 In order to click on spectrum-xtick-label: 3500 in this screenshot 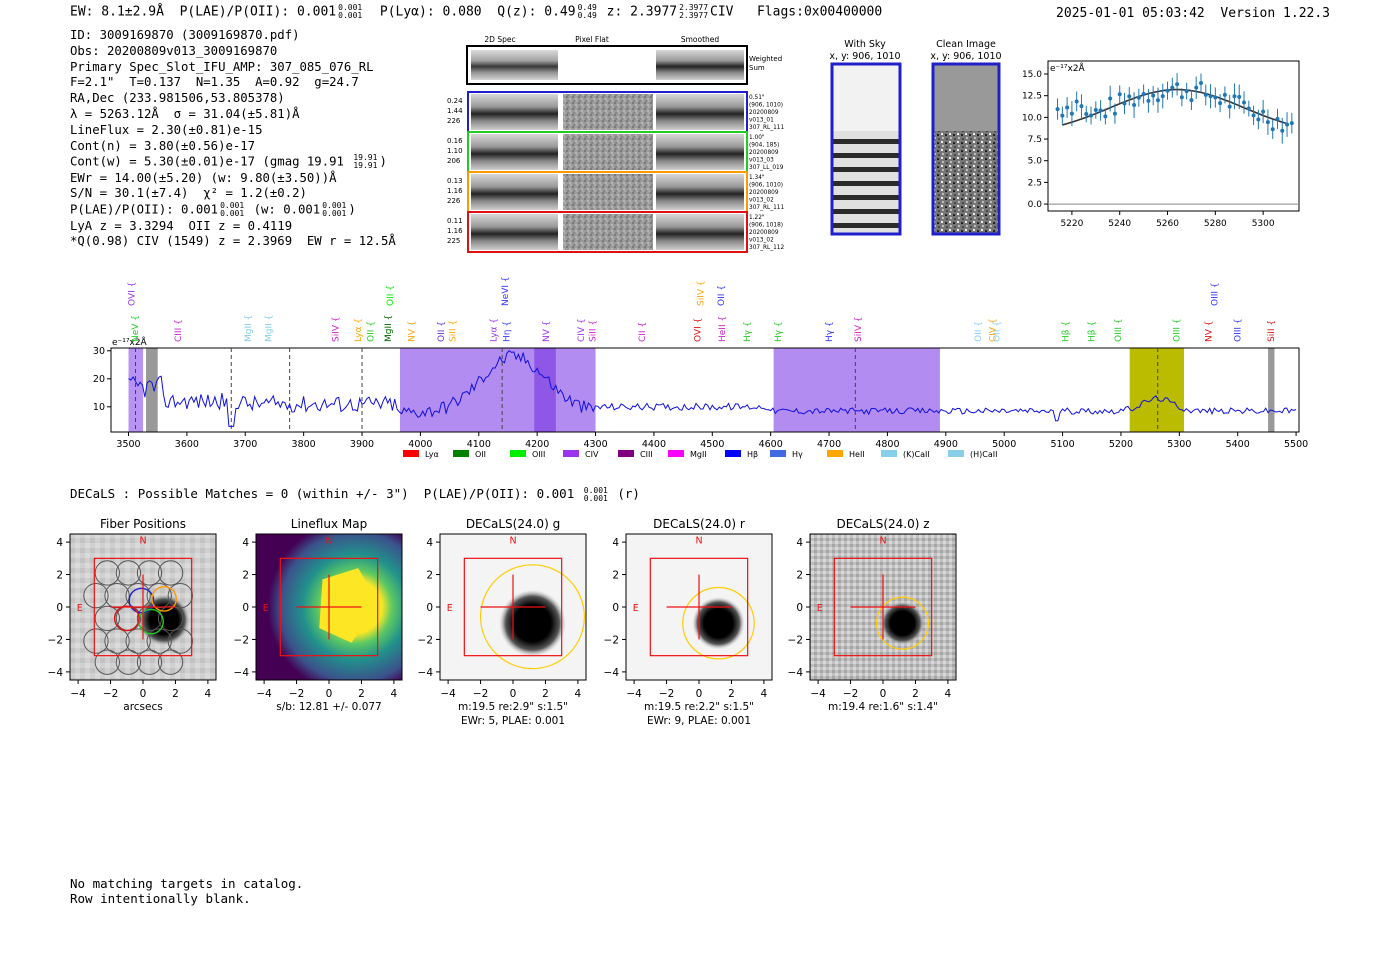, I will do `click(128, 444)`.